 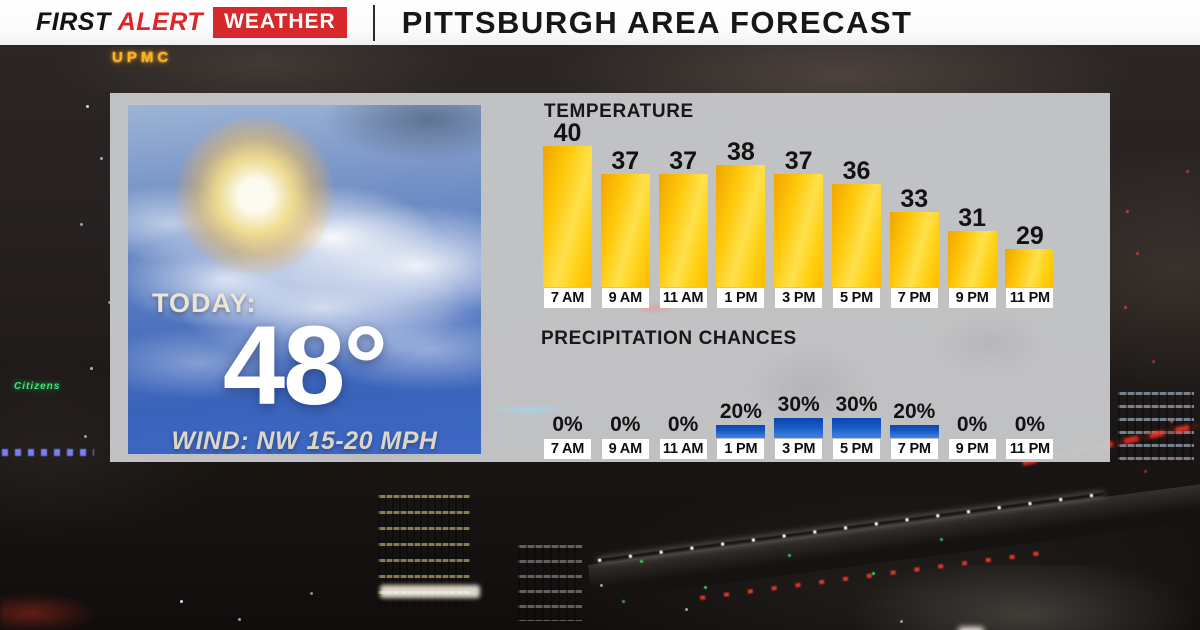 I want to click on building-lobby-glow, so click(x=430, y=591).